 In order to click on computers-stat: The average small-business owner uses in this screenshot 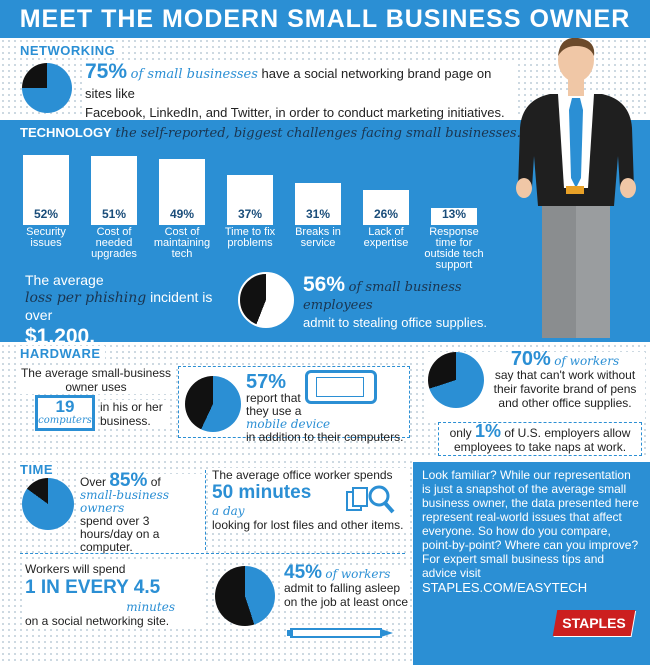, I will do `click(96, 380)`.